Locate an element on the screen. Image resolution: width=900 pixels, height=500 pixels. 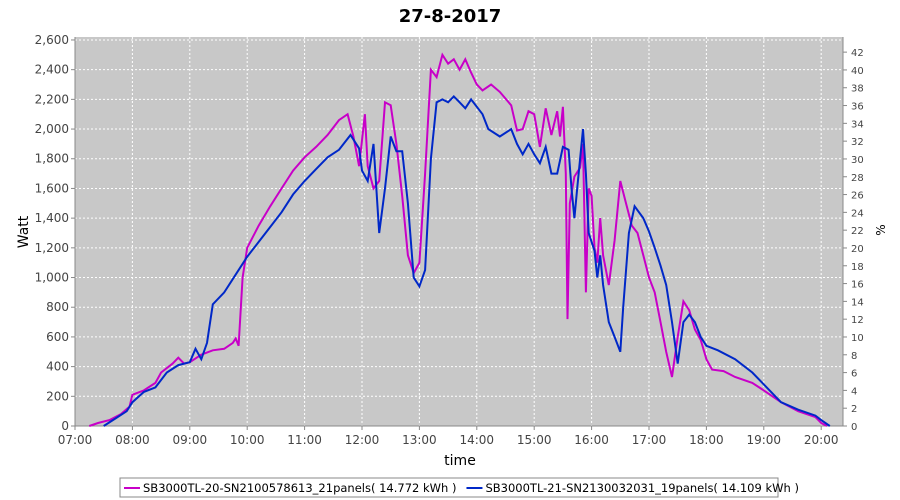
x-tick-label: 09:00 is located at coordinates (190, 440).